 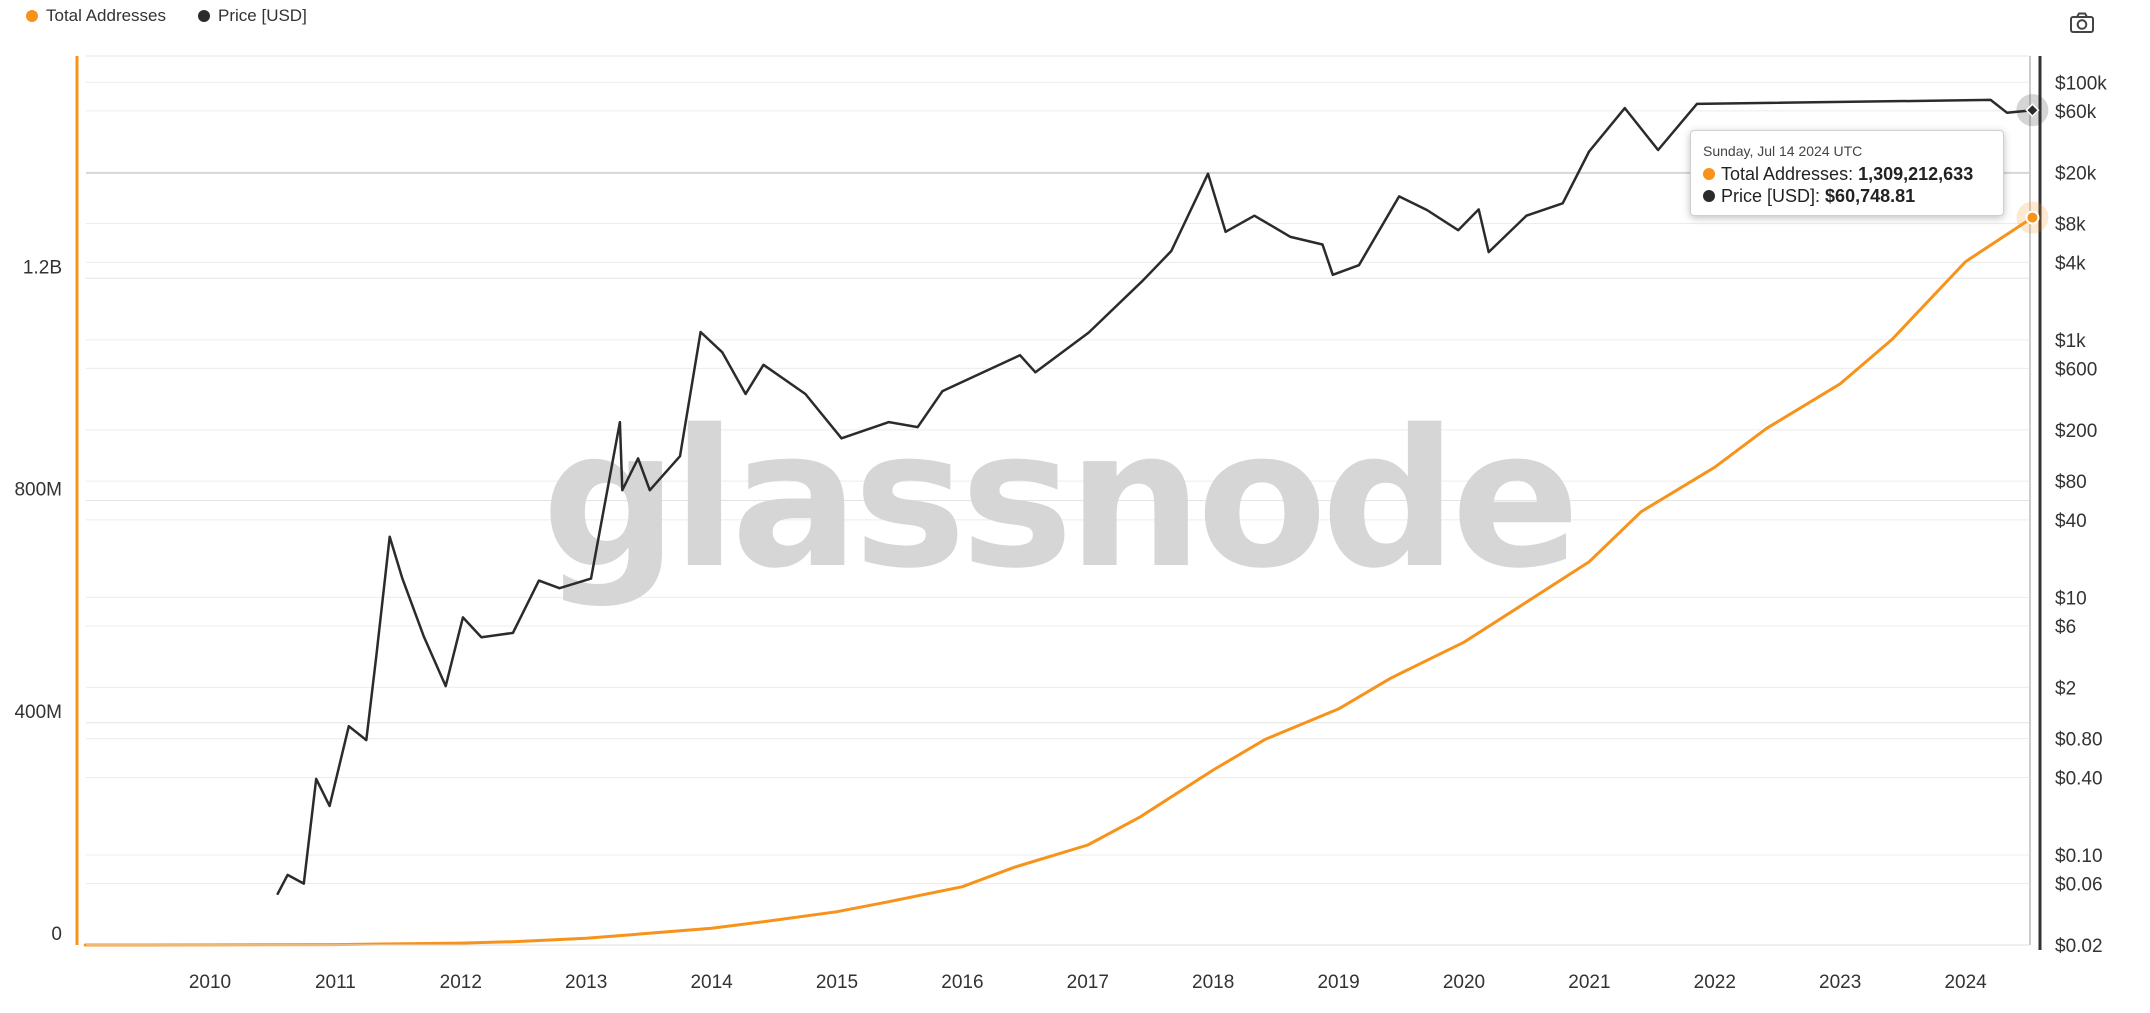 What do you see at coordinates (1058, 499) in the screenshot?
I see `watermark: glassnode` at bounding box center [1058, 499].